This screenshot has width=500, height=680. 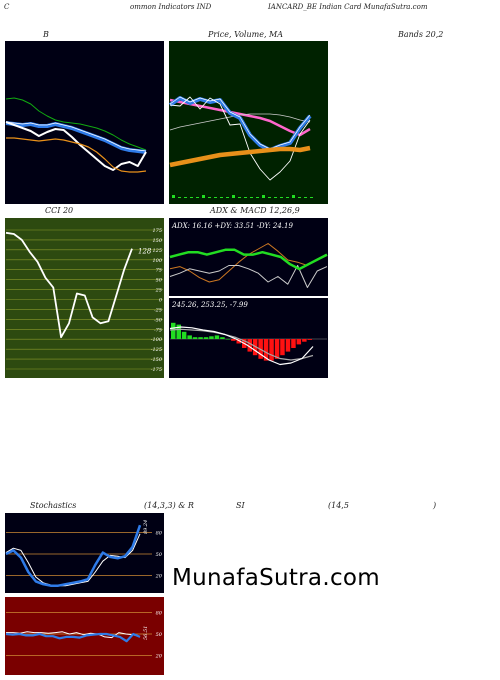 I want to click on middle-band-highlight, so click(x=76, y=136).